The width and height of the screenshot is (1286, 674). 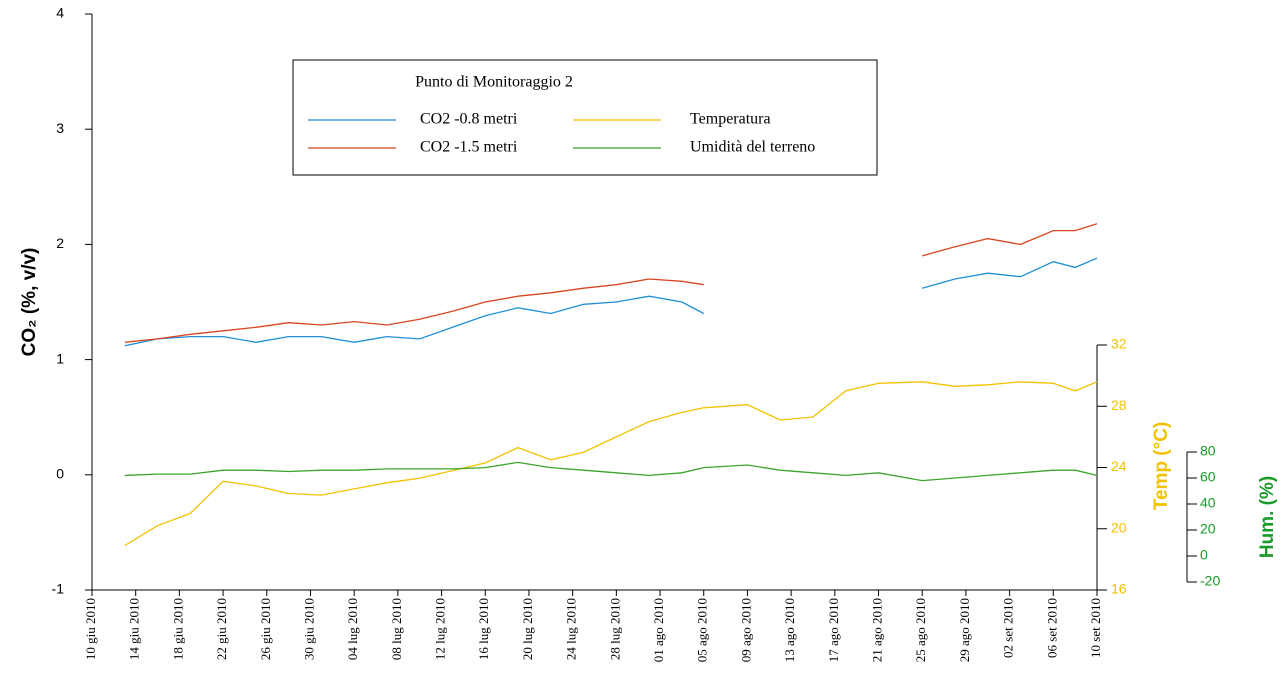 What do you see at coordinates (1208, 503) in the screenshot?
I see `y3-tick-label: 40` at bounding box center [1208, 503].